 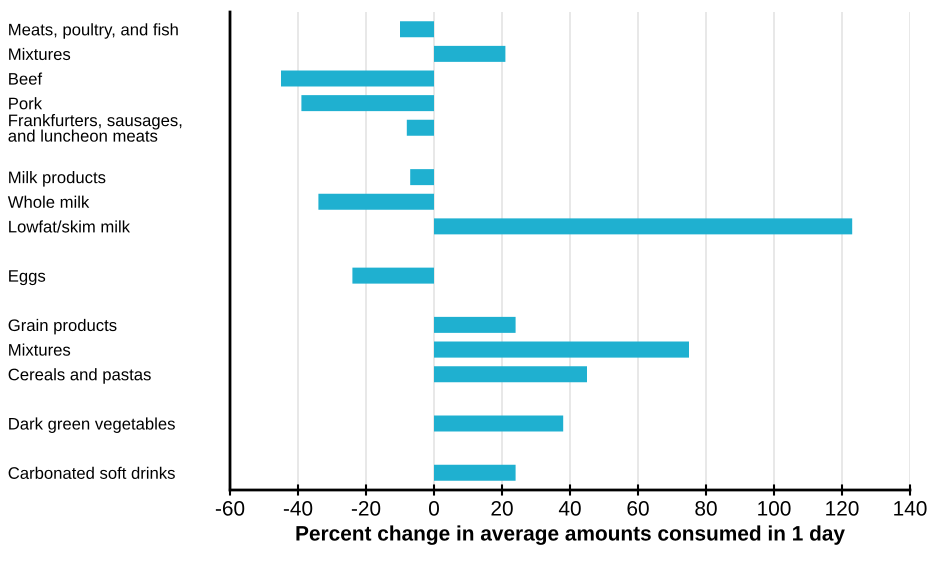 I want to click on x-tick-label: 60, so click(x=638, y=508).